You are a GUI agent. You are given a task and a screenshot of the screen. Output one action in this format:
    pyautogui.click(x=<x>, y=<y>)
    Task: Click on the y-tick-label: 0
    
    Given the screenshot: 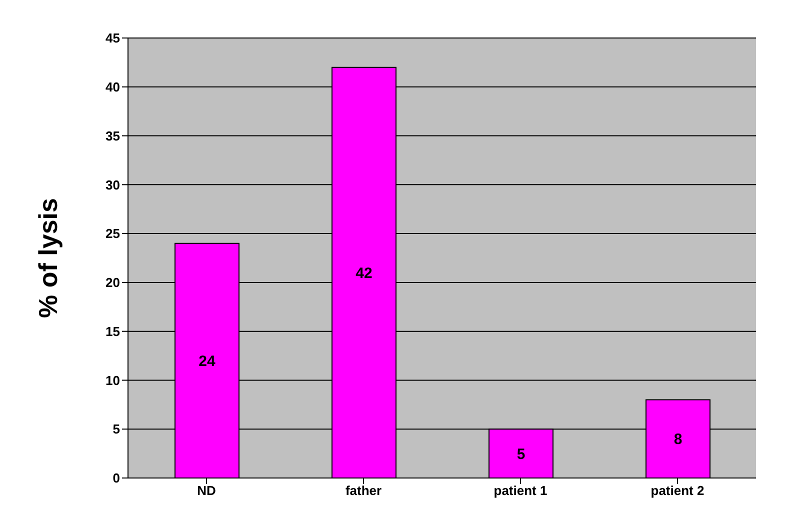 What is the action you would take?
    pyautogui.click(x=116, y=478)
    